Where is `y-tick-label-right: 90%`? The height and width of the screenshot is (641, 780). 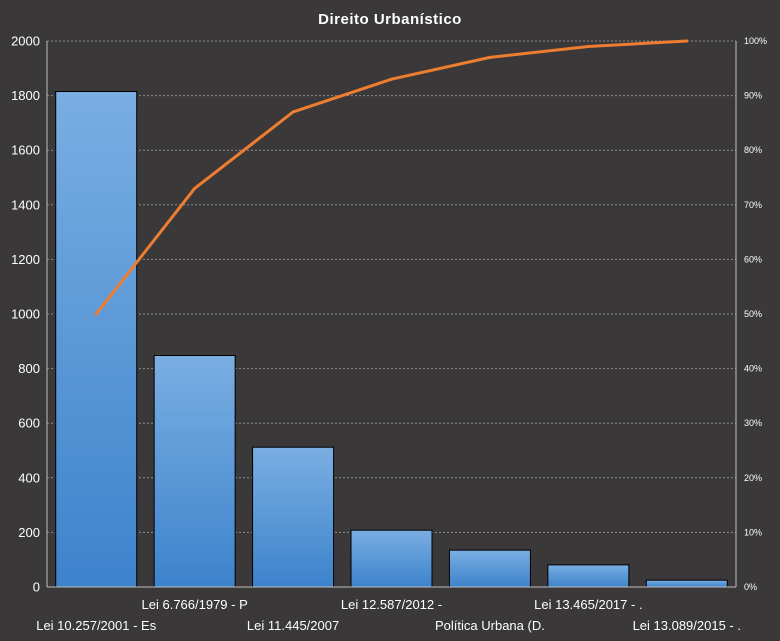 y-tick-label-right: 90% is located at coordinates (753, 96).